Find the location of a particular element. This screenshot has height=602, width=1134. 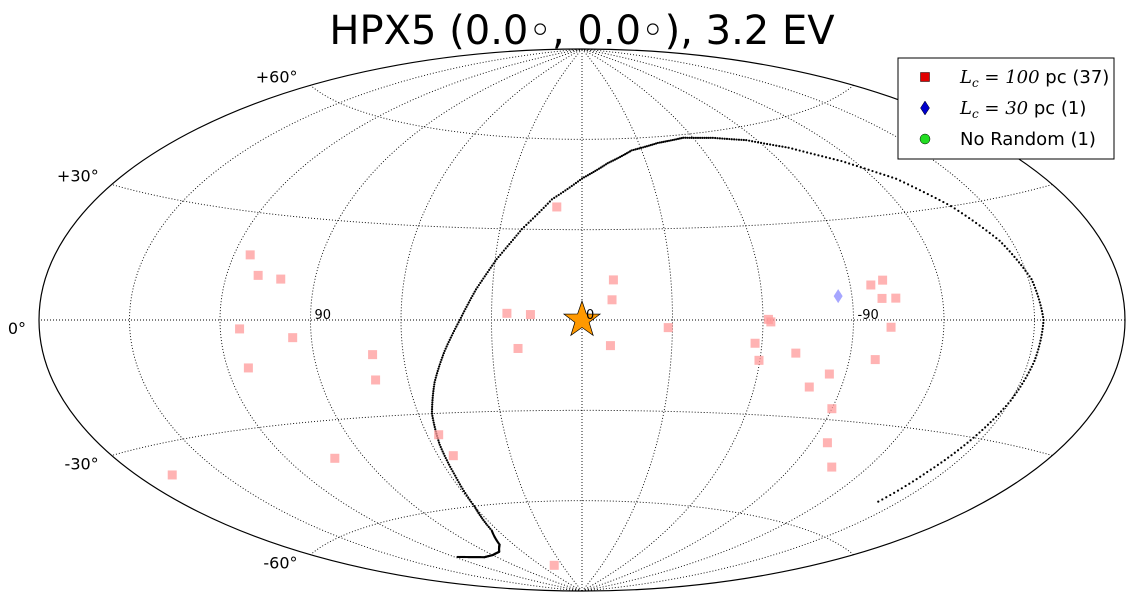

longitude-tick-label: -90 is located at coordinates (868, 315).